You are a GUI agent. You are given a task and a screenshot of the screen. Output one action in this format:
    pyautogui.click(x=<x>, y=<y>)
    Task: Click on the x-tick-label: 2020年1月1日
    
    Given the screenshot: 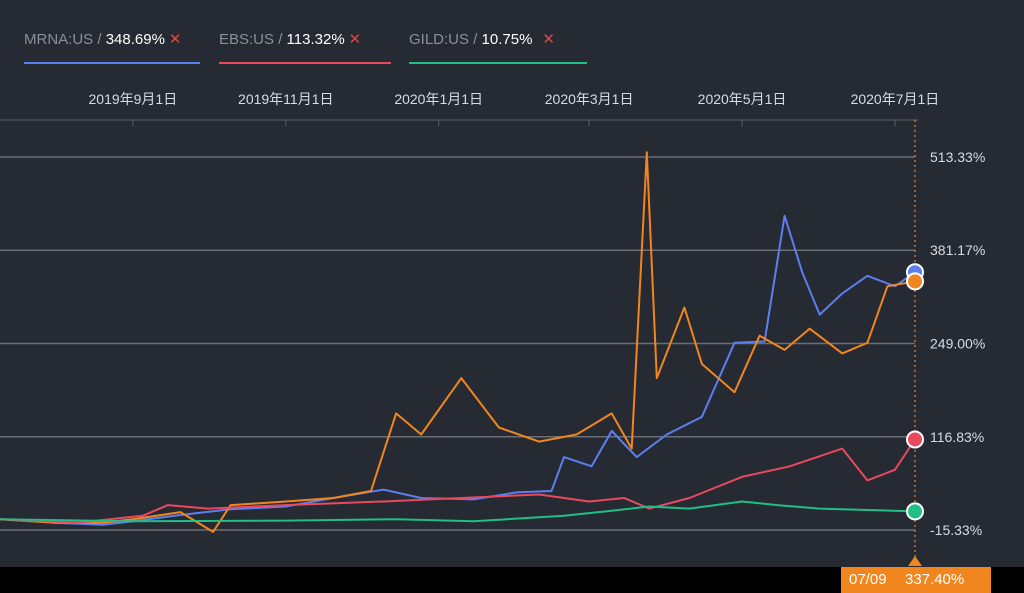 What is the action you would take?
    pyautogui.click(x=438, y=99)
    